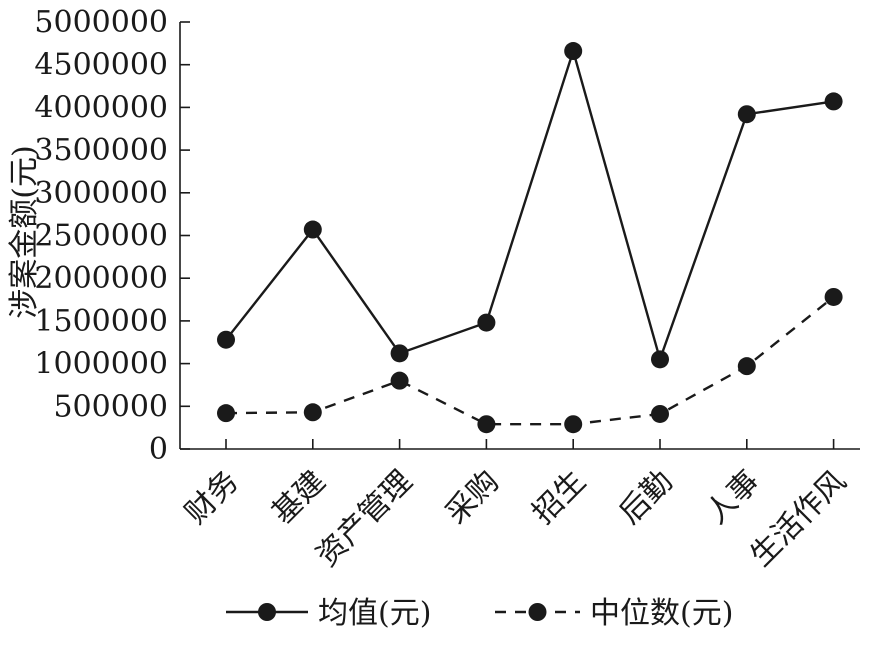 Image resolution: width=884 pixels, height=660 pixels. What do you see at coordinates (799, 519) in the screenshot?
I see `x-tick-label: 生活作风` at bounding box center [799, 519].